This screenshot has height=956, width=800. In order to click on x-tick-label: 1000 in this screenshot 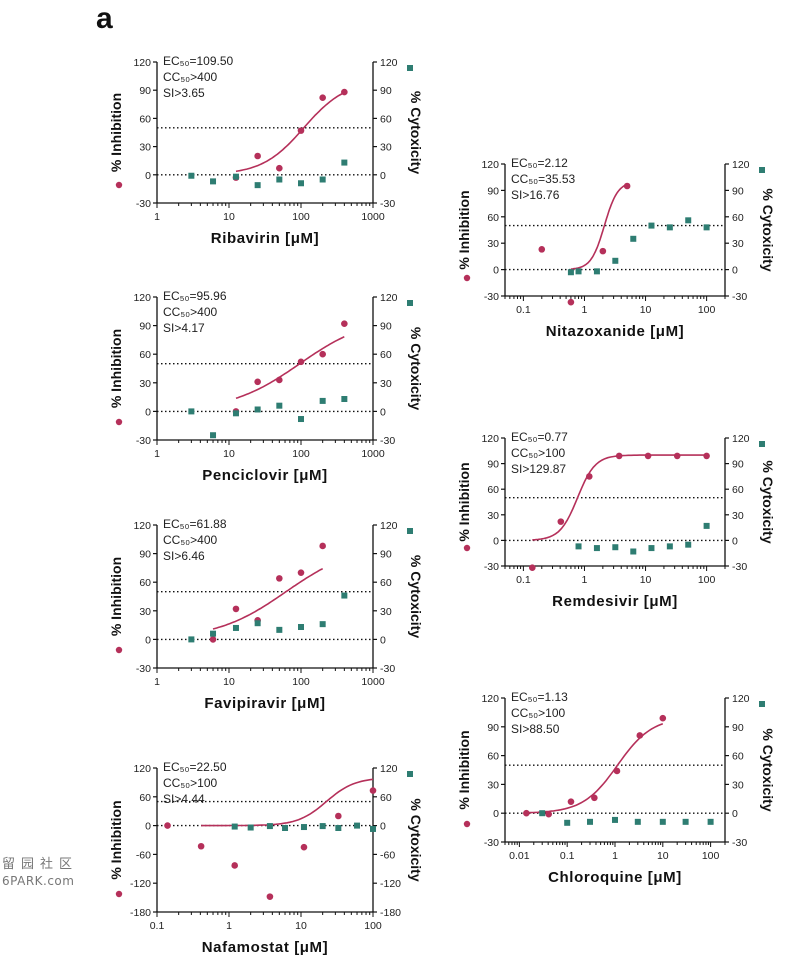, I will do `click(373, 682)`.